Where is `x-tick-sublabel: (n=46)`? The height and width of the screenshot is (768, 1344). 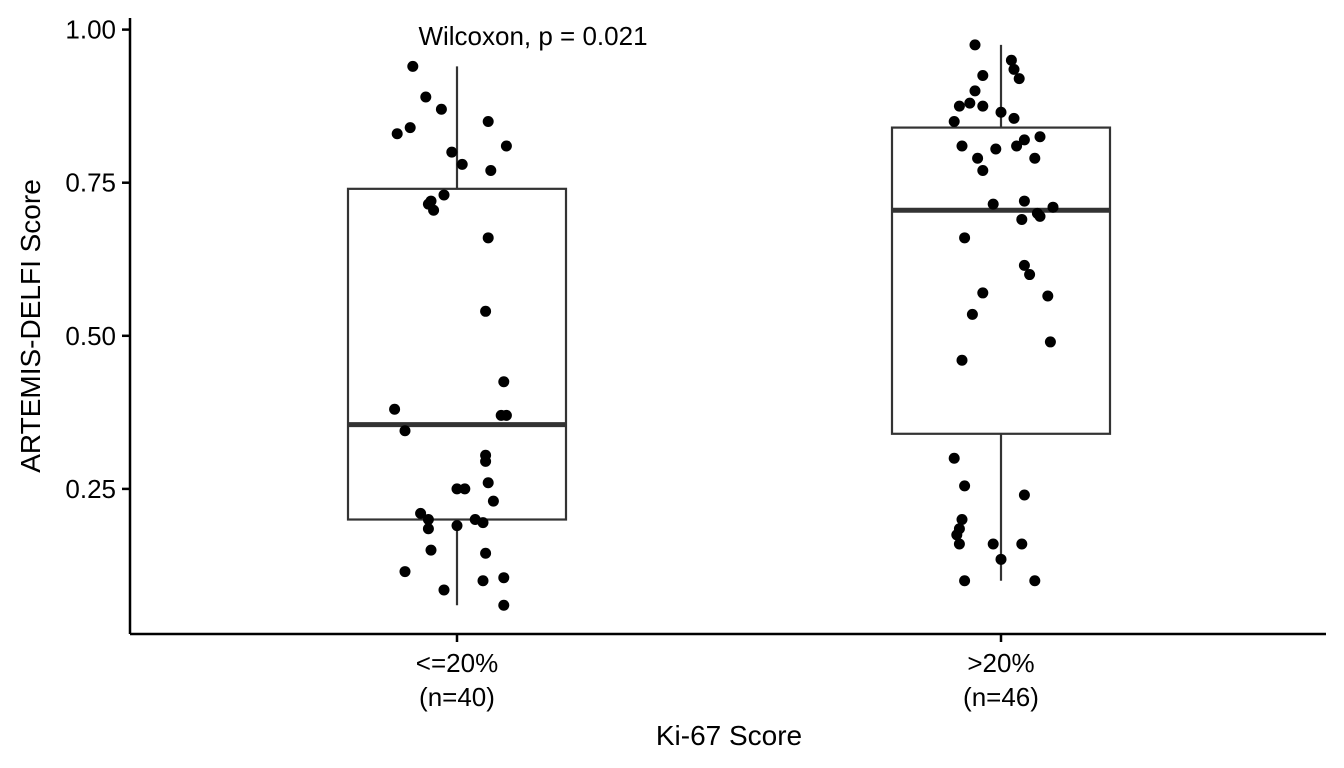
x-tick-sublabel: (n=46) is located at coordinates (1001, 697).